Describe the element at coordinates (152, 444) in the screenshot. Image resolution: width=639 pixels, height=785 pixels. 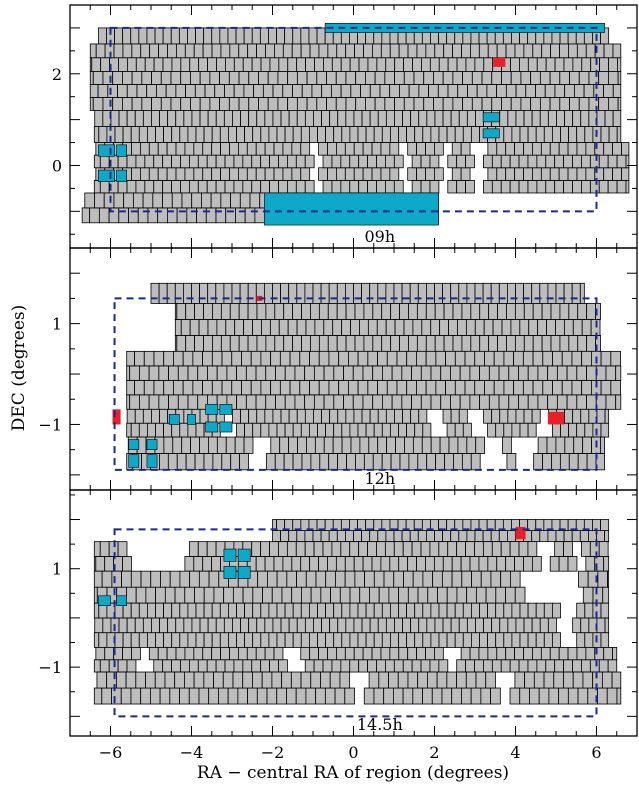
I see `cyan-tile-block` at that location.